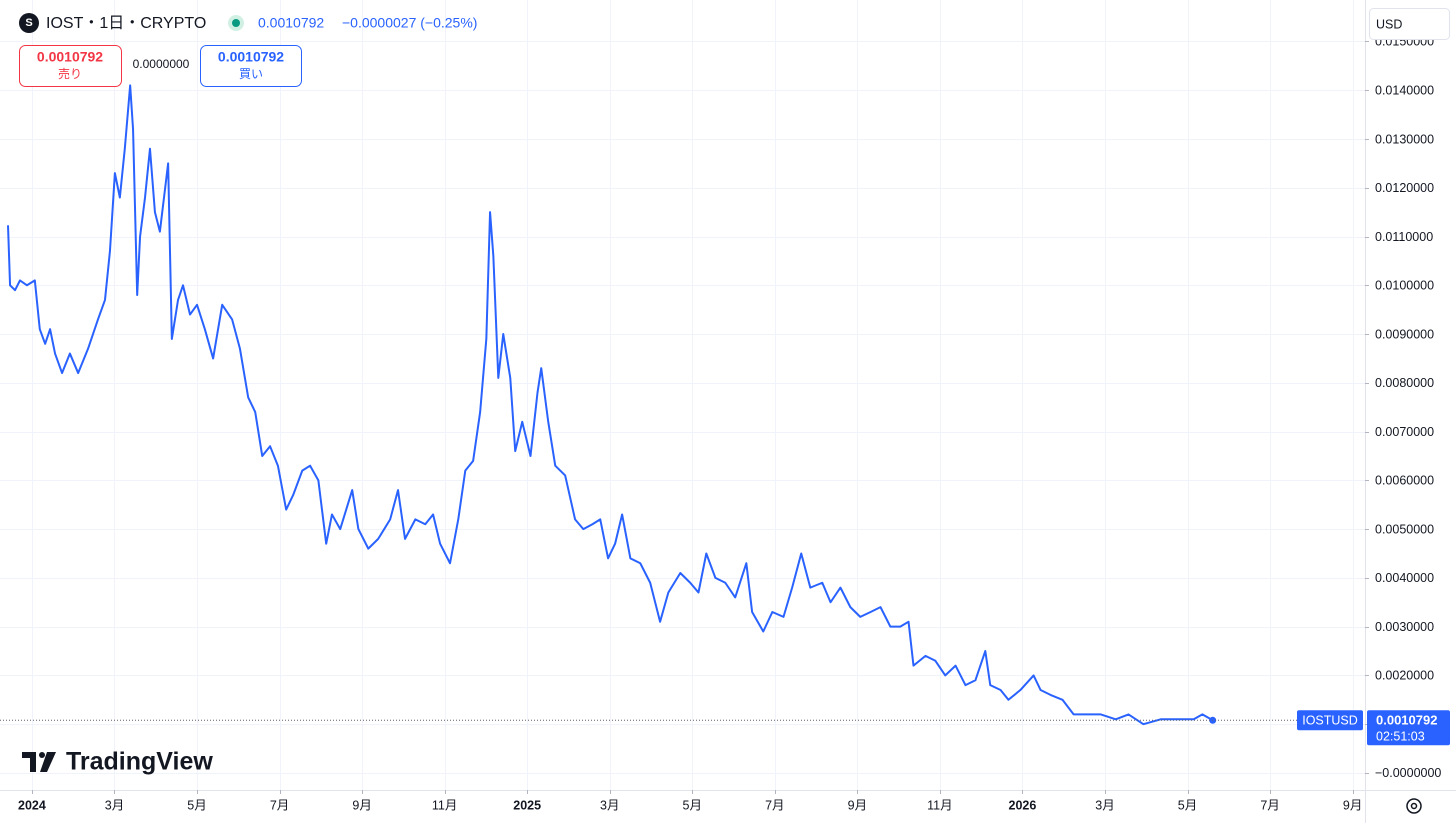 This screenshot has width=1456, height=823. Describe the element at coordinates (1404, 676) in the screenshot. I see `y-tick-label: 0.0020000` at that location.